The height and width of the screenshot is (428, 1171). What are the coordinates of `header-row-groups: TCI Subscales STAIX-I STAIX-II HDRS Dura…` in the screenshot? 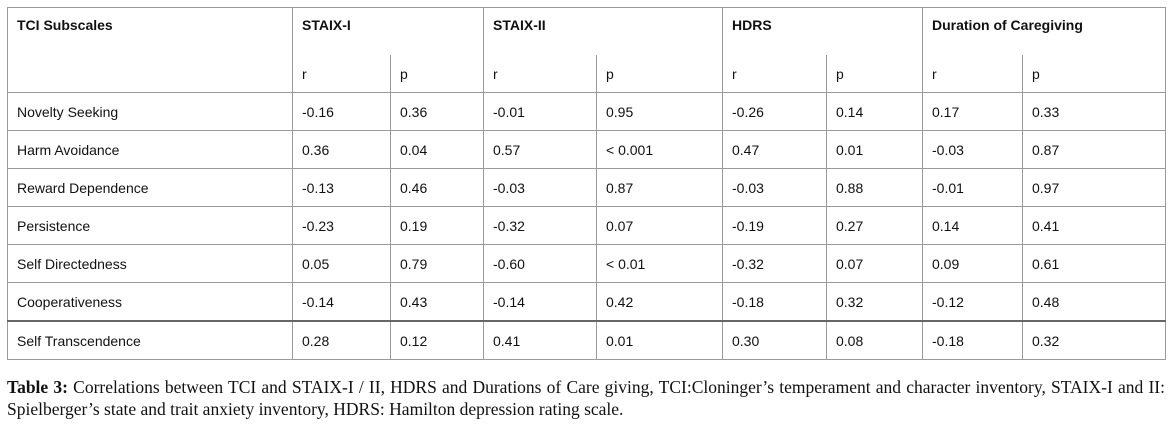 It's located at (586, 31).